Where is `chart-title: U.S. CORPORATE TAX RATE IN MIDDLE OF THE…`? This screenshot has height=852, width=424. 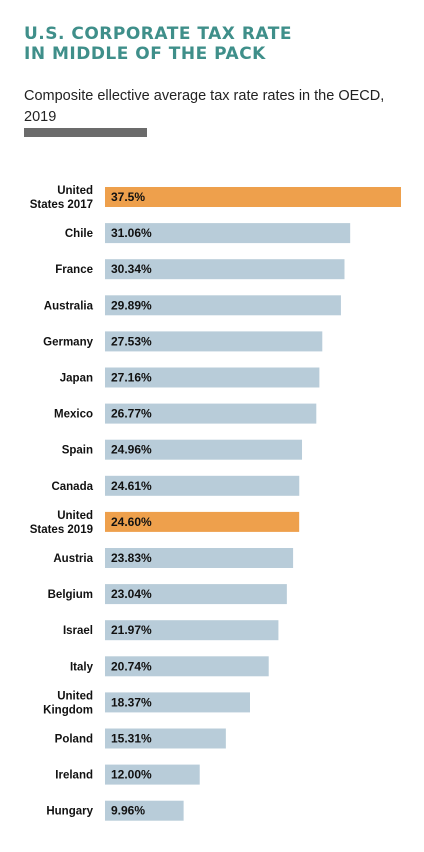 chart-title: U.S. CORPORATE TAX RATE IN MIDDLE OF THE… is located at coordinates (158, 44).